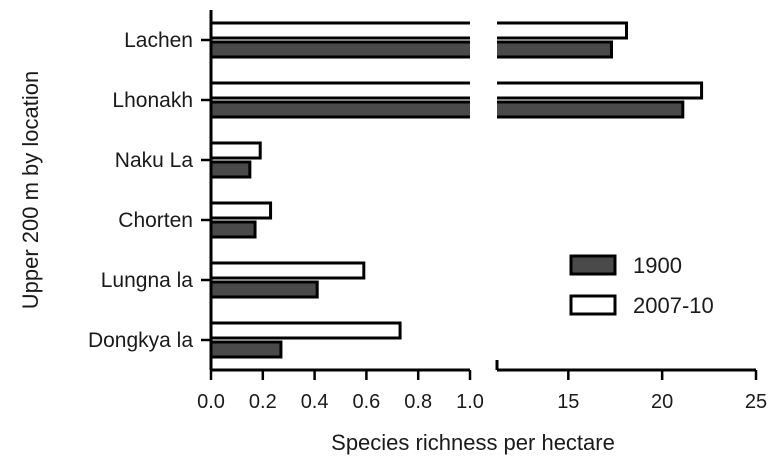  What do you see at coordinates (366, 402) in the screenshot?
I see `x-tick-label-0-6: 0.6` at bounding box center [366, 402].